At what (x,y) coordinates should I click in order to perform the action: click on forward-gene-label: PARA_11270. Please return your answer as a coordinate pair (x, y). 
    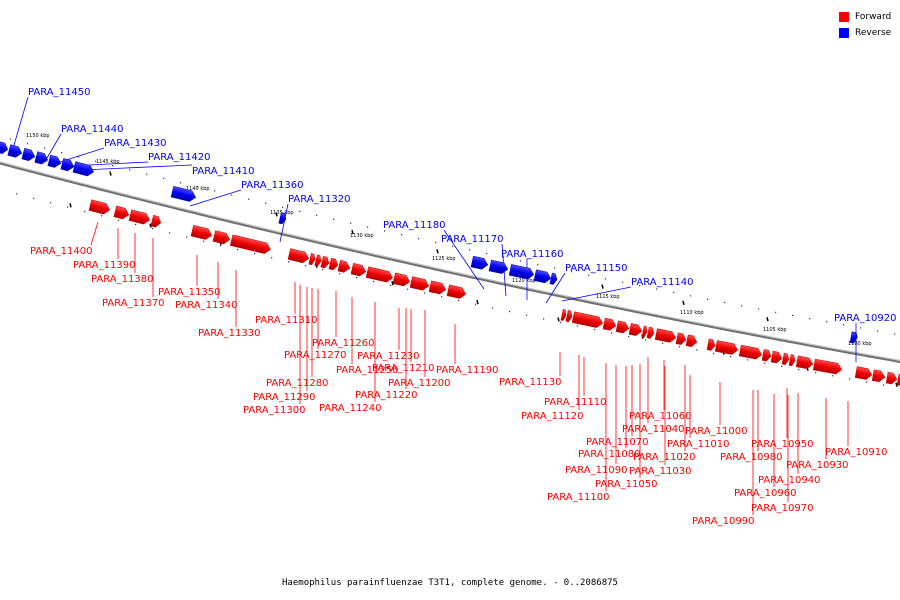
    Looking at the image, I should click on (315, 355).